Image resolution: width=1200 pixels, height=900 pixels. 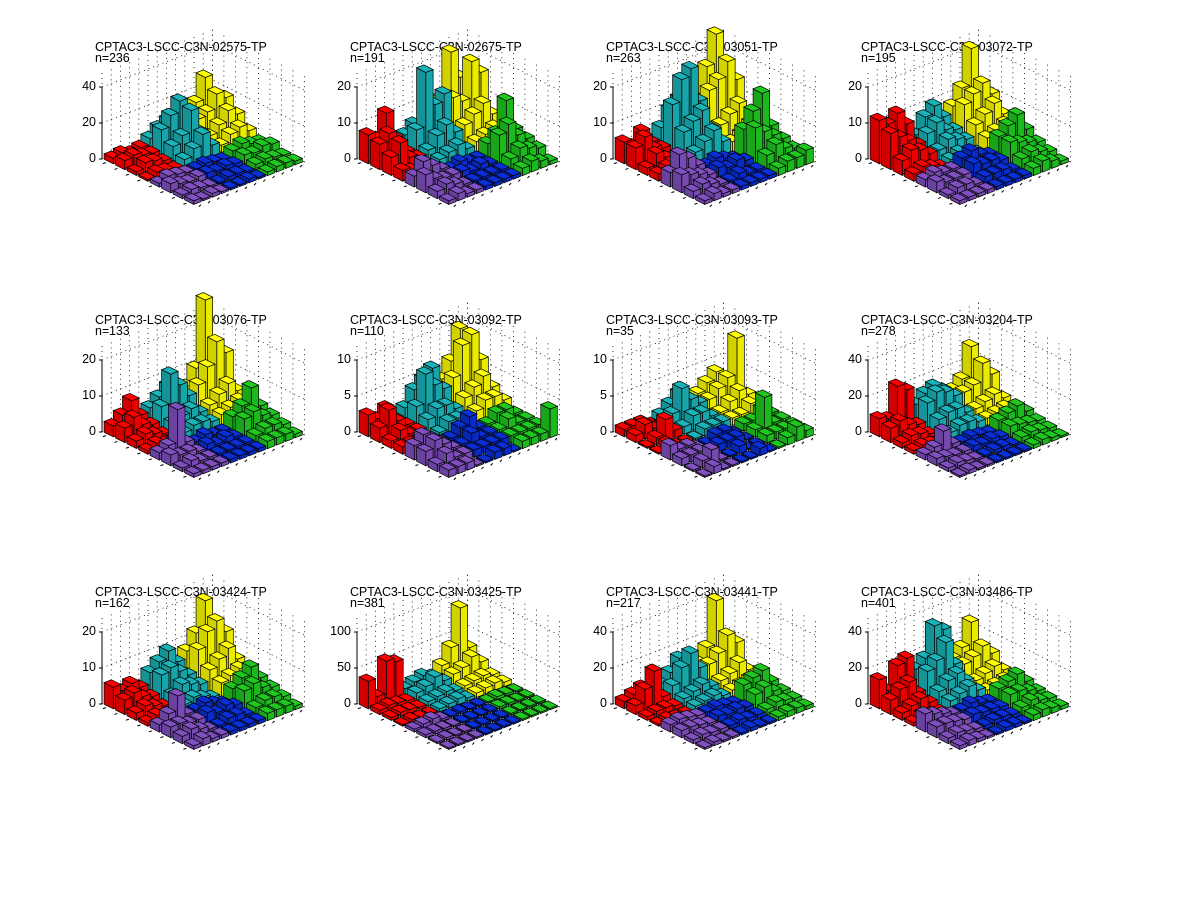 I want to click on panel-count: n=278, so click(x=878, y=331).